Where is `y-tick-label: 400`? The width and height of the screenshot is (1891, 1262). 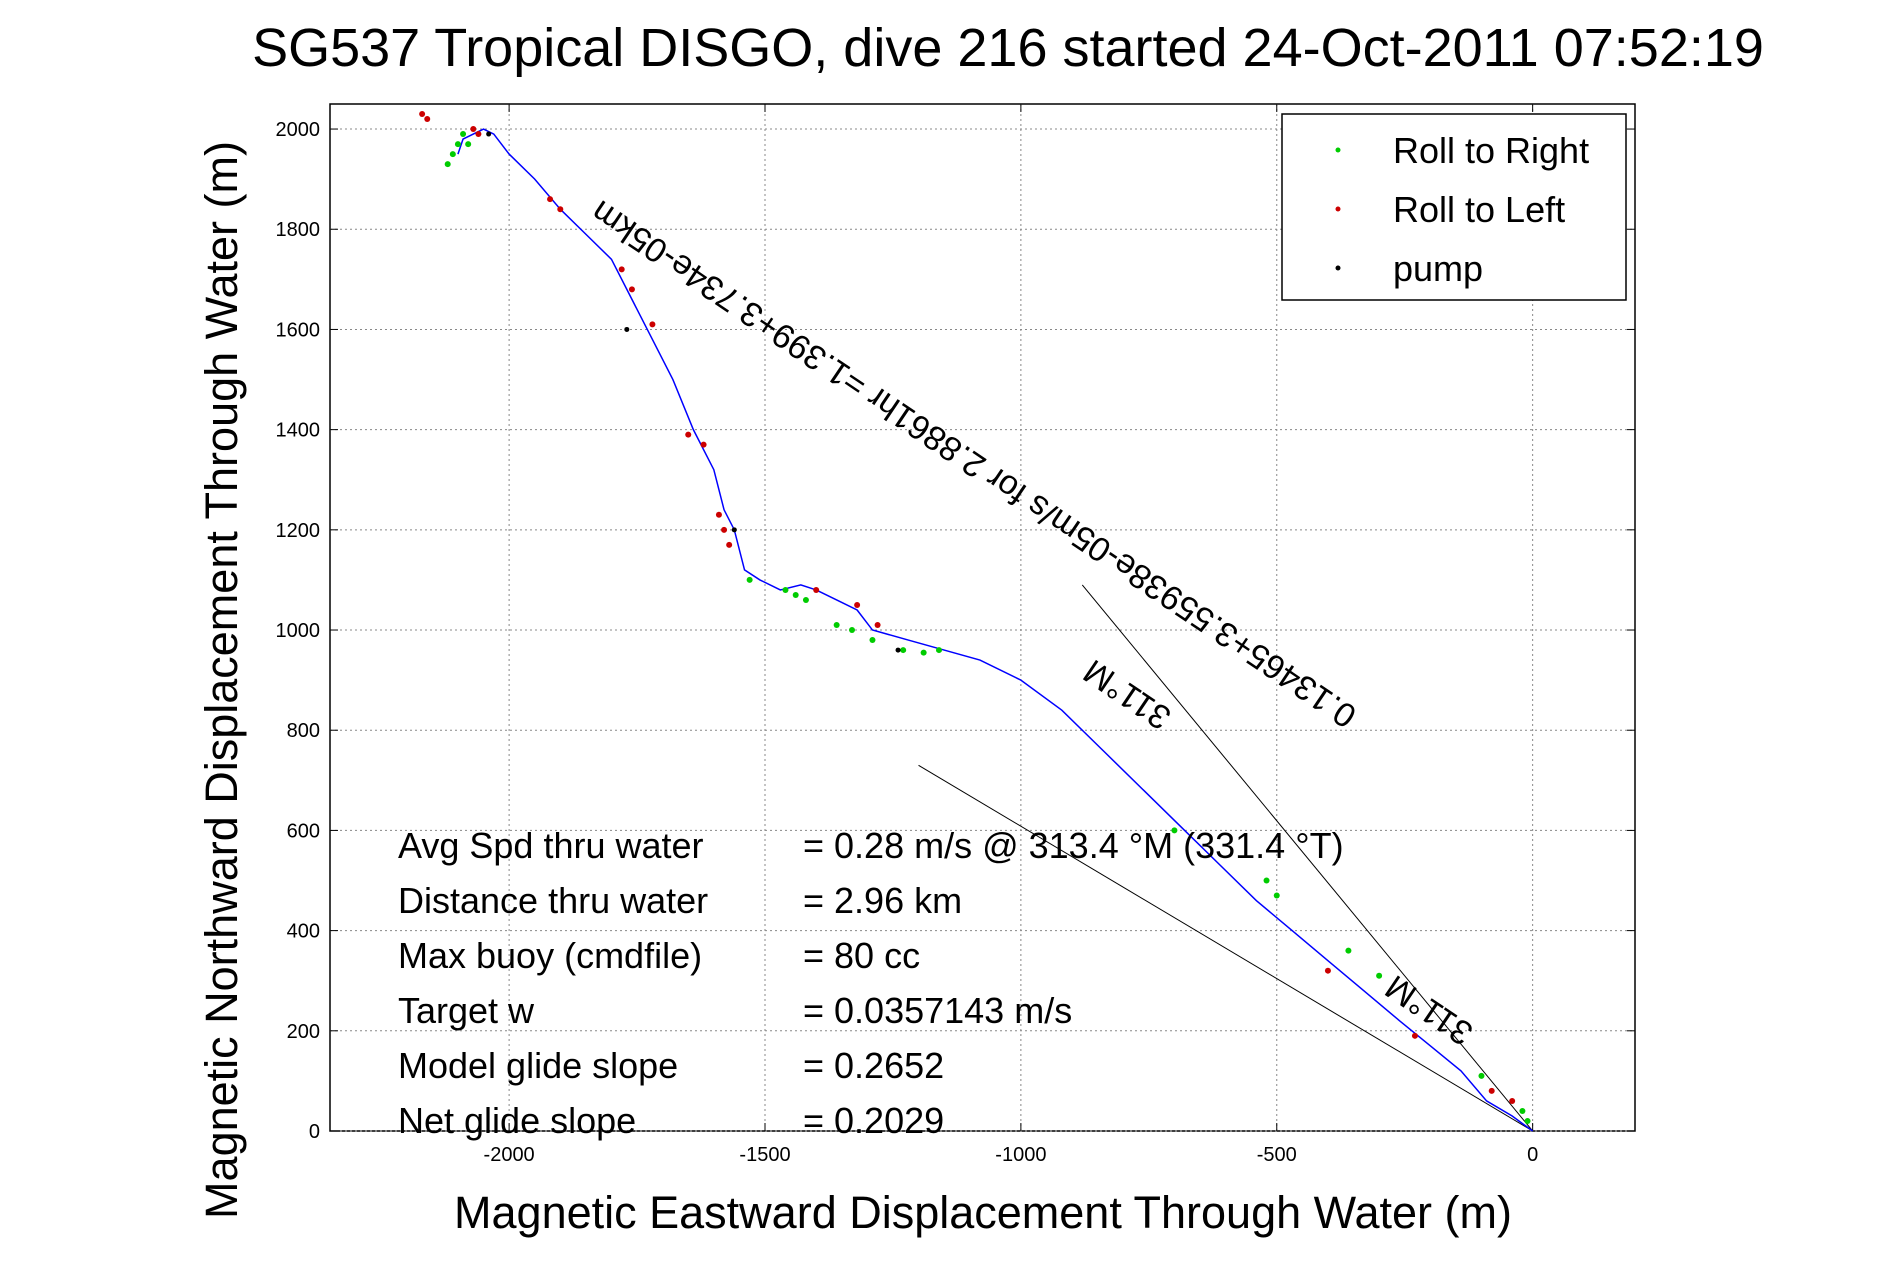
y-tick-label: 400 is located at coordinates (303, 932).